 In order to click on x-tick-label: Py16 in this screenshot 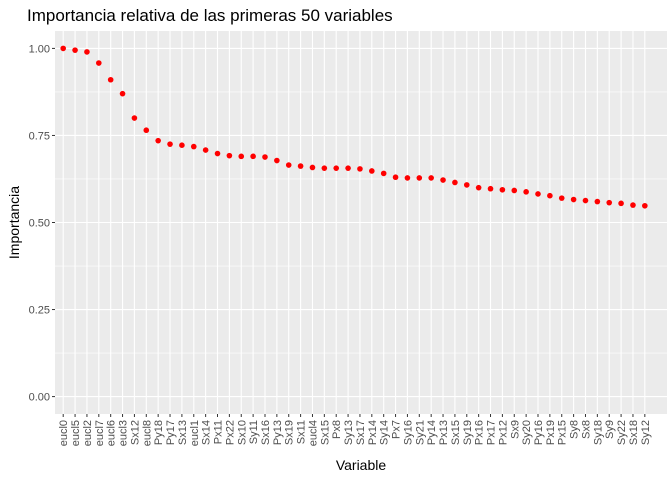, I will do `click(539, 432)`.